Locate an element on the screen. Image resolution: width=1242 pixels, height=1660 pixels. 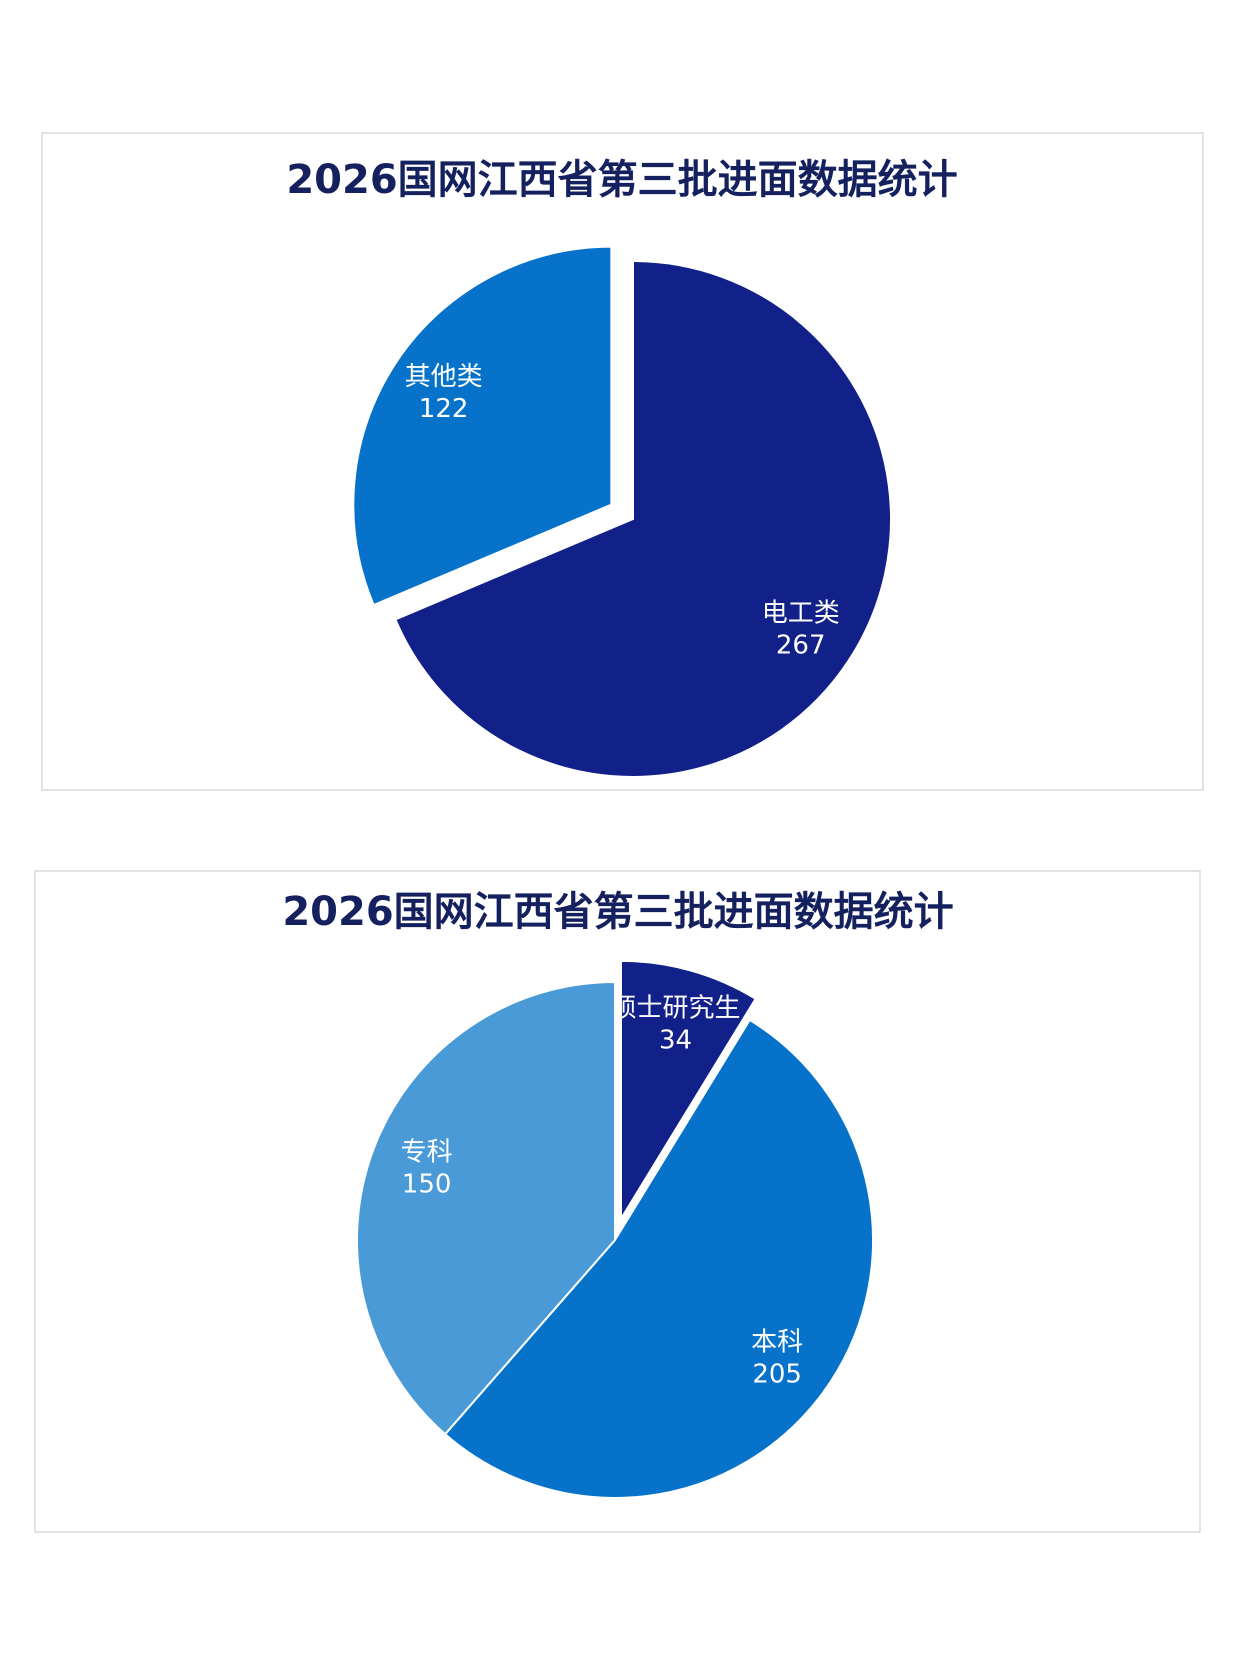
slice-value: 150 is located at coordinates (427, 1185).